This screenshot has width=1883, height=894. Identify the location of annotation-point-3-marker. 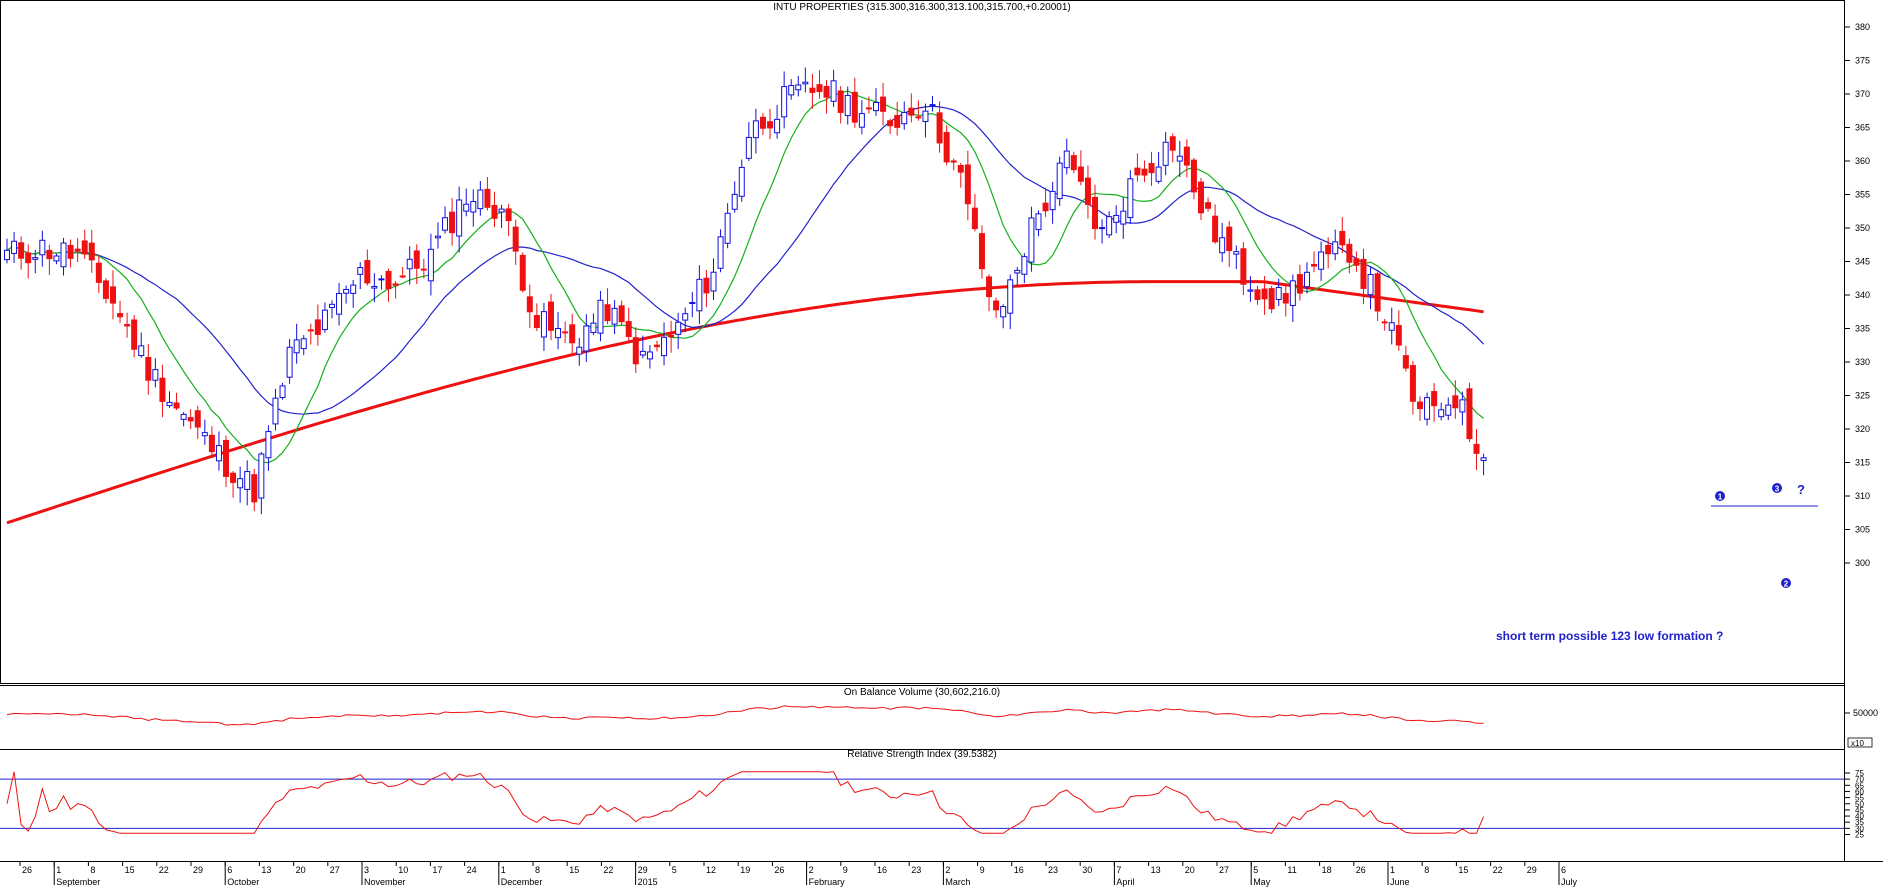
(1777, 488).